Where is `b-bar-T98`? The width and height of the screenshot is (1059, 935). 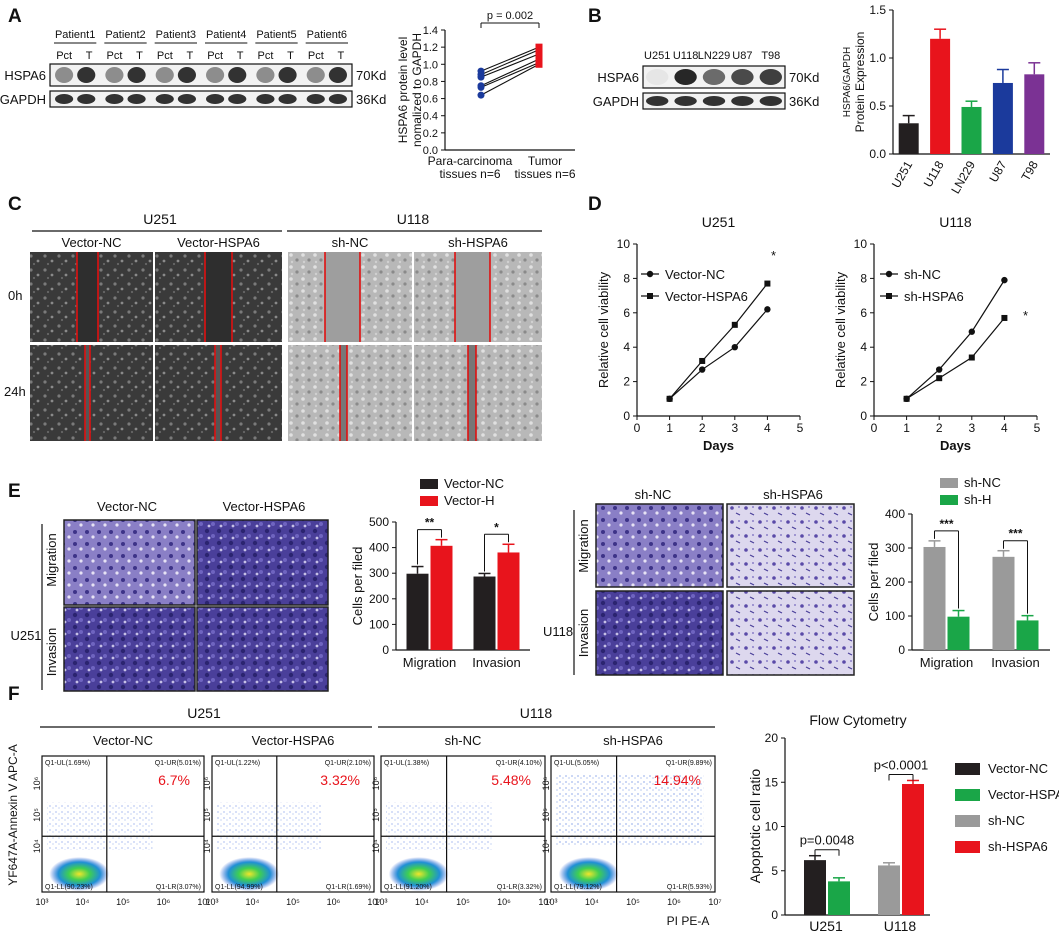 b-bar-T98 is located at coordinates (1034, 114).